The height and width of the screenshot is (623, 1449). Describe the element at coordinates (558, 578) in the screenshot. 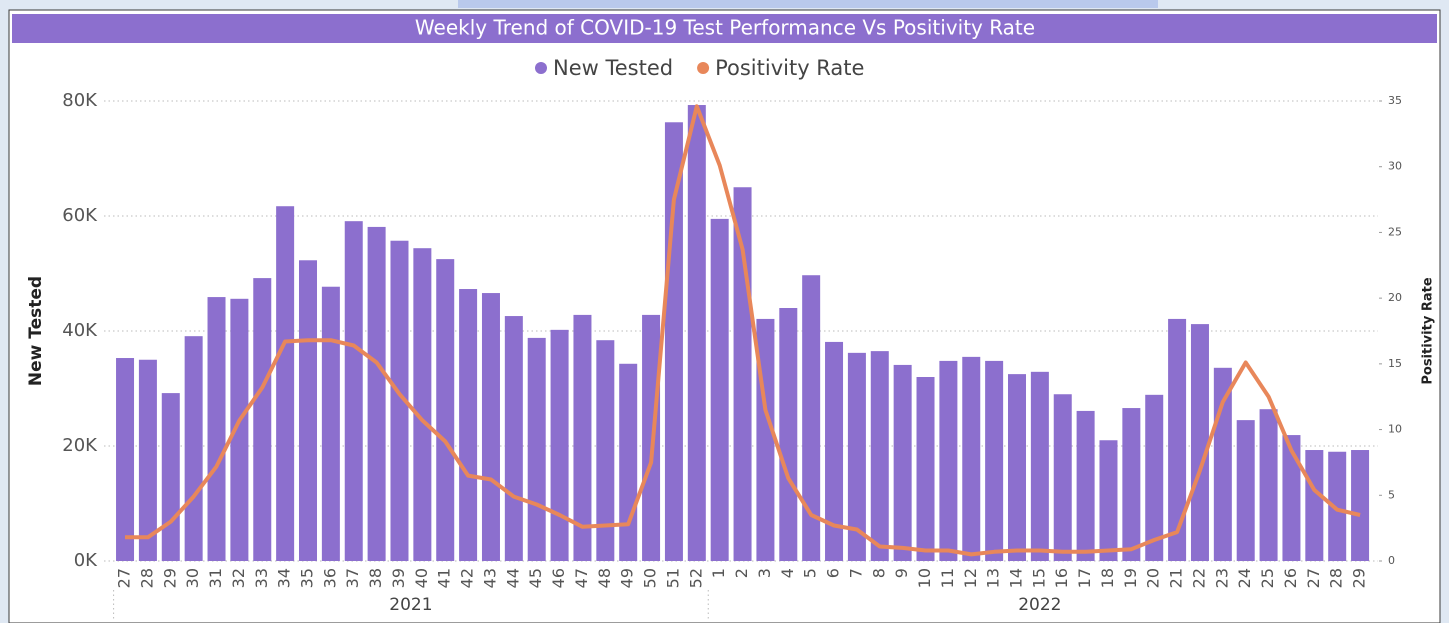

I see `x-tick-label: 46` at that location.